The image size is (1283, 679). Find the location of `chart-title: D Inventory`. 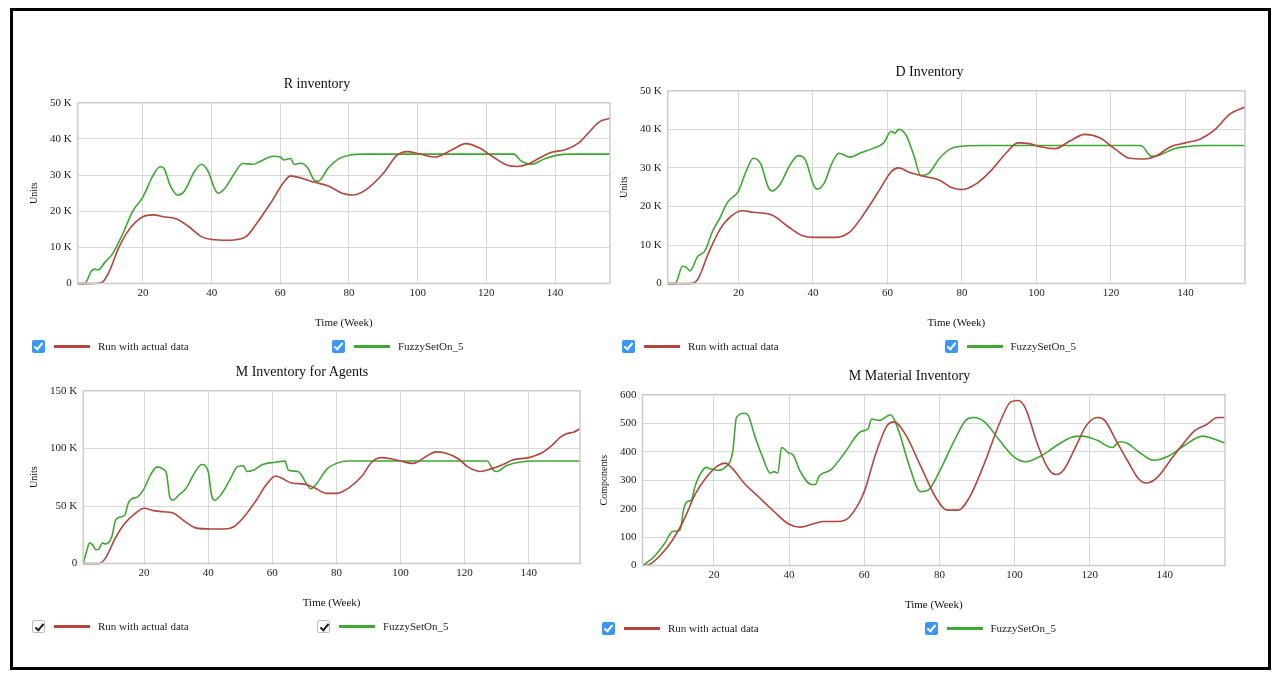

chart-title: D Inventory is located at coordinates (929, 72).